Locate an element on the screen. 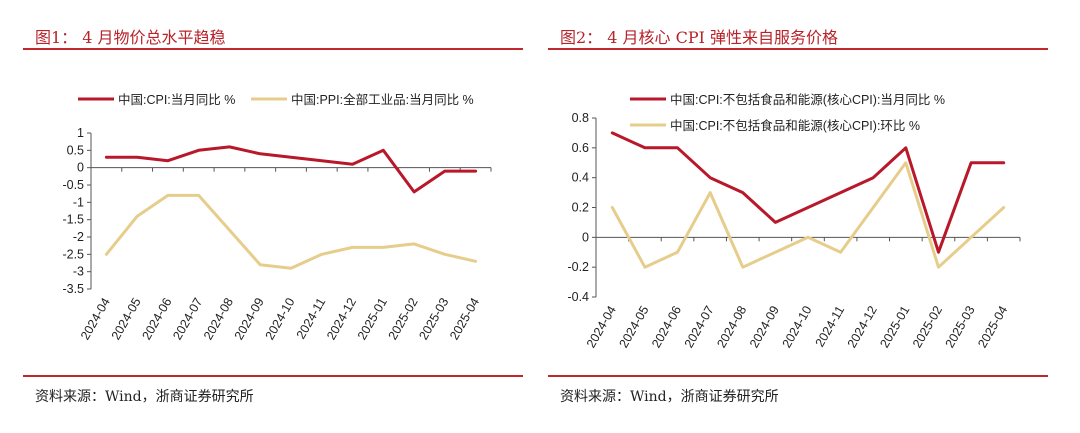 The height and width of the screenshot is (433, 1080). x-tick-label: 2025-03 is located at coordinates (960, 326).